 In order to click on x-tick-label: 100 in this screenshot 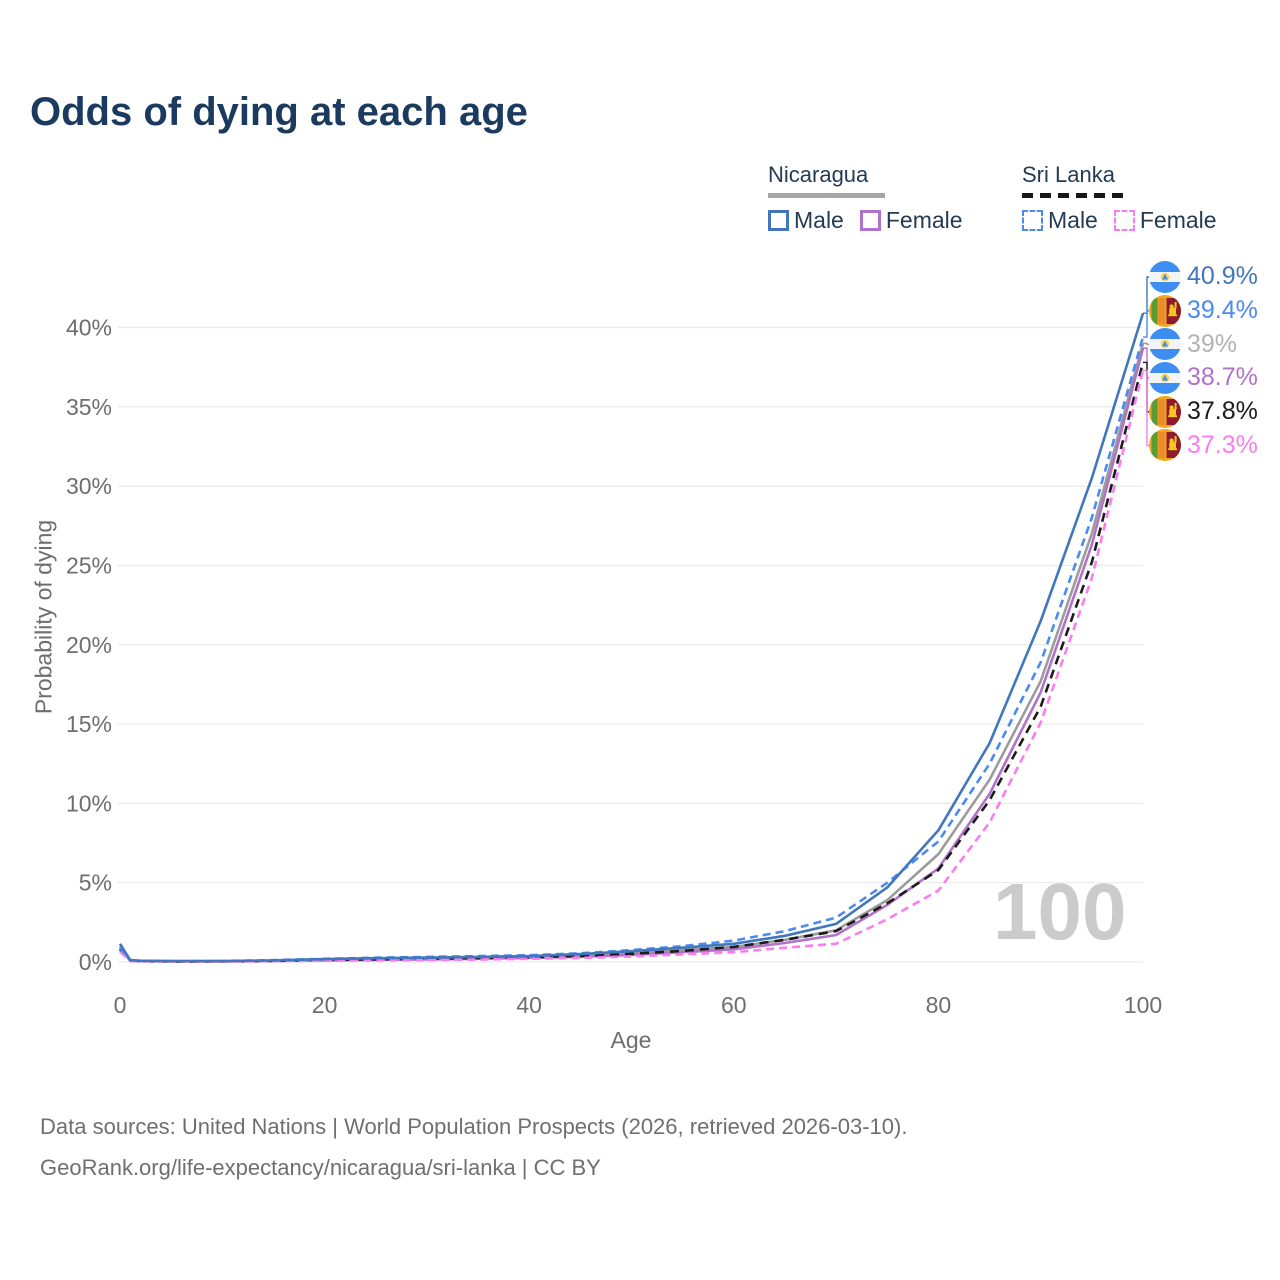, I will do `click(1143, 1005)`.